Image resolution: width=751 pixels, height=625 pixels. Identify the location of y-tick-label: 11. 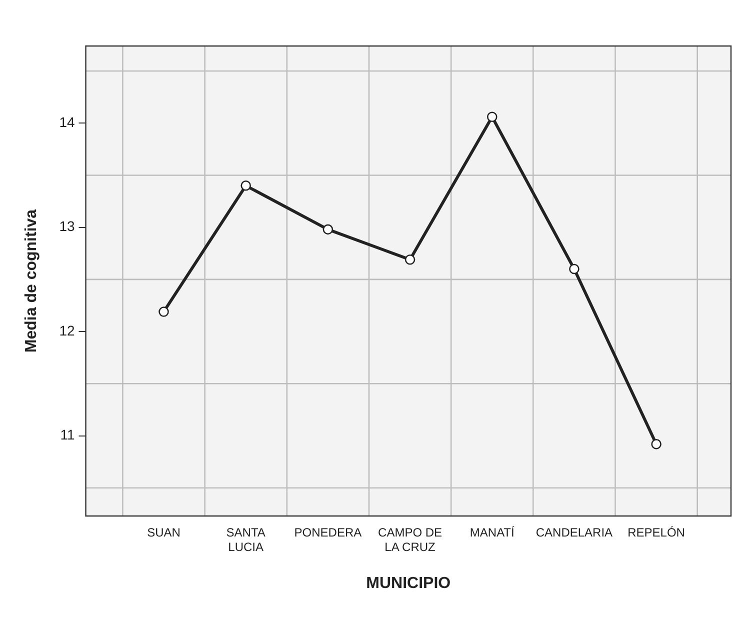
(67, 434).